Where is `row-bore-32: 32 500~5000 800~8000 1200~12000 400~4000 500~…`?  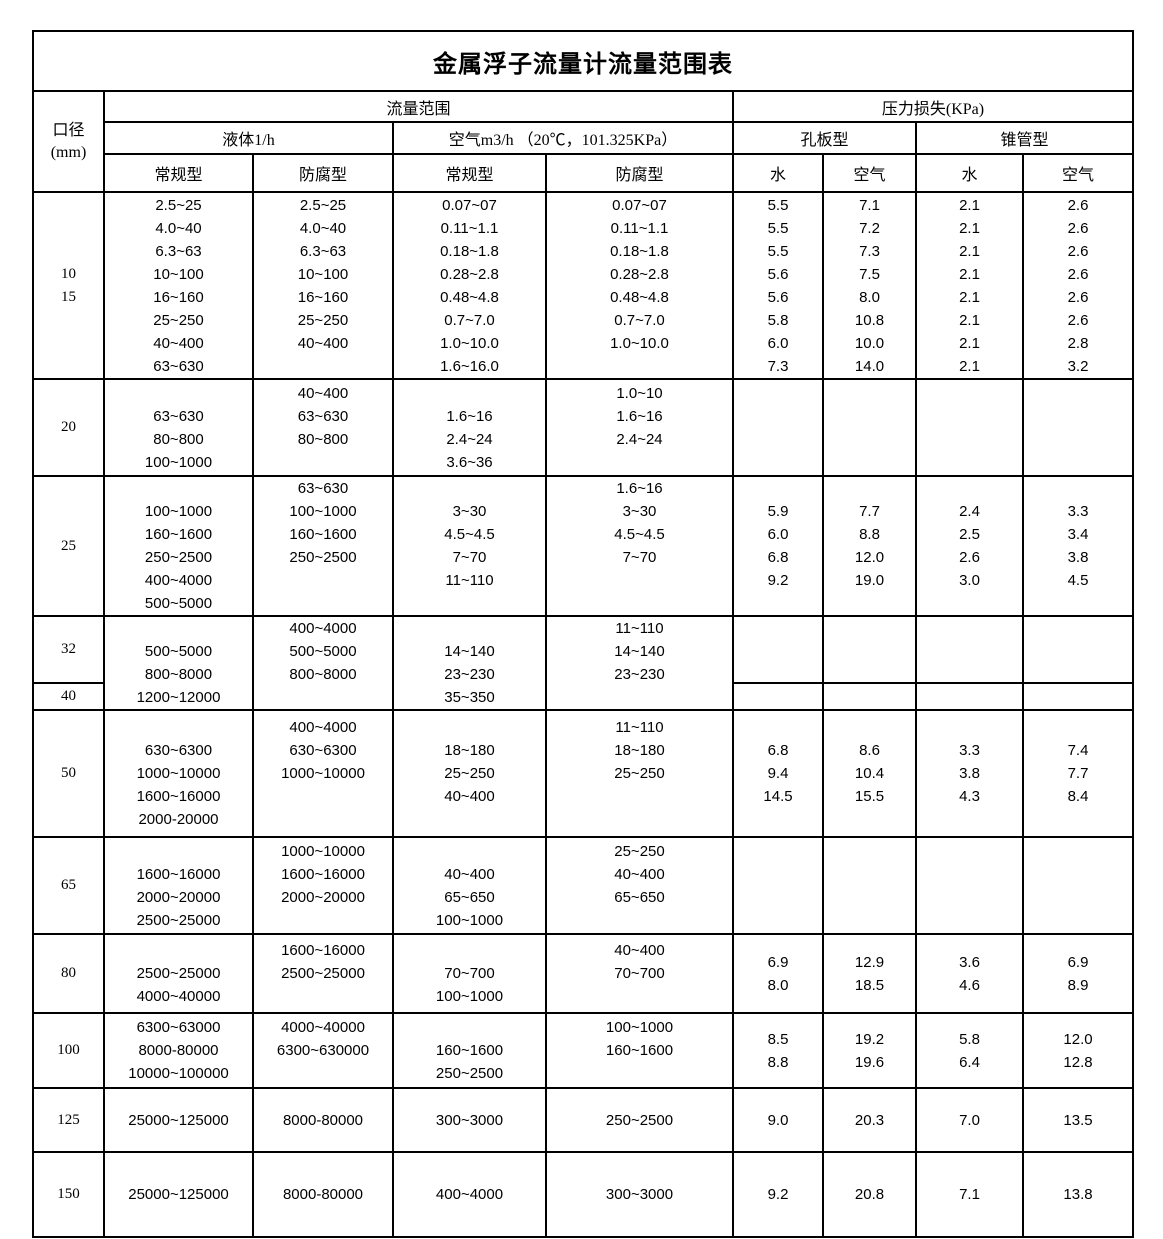 row-bore-32: 32 500~5000 800~8000 1200~12000 400~4000 500~… is located at coordinates (583, 662).